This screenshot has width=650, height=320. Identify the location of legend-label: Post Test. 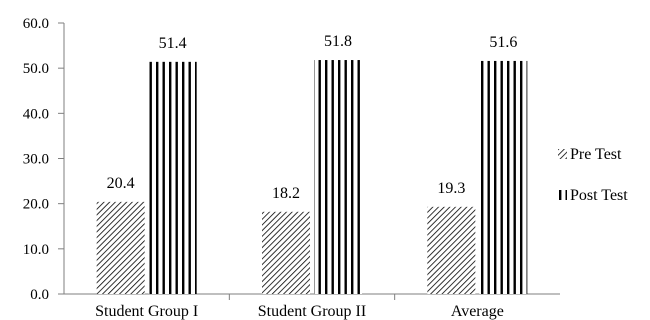
(599, 195).